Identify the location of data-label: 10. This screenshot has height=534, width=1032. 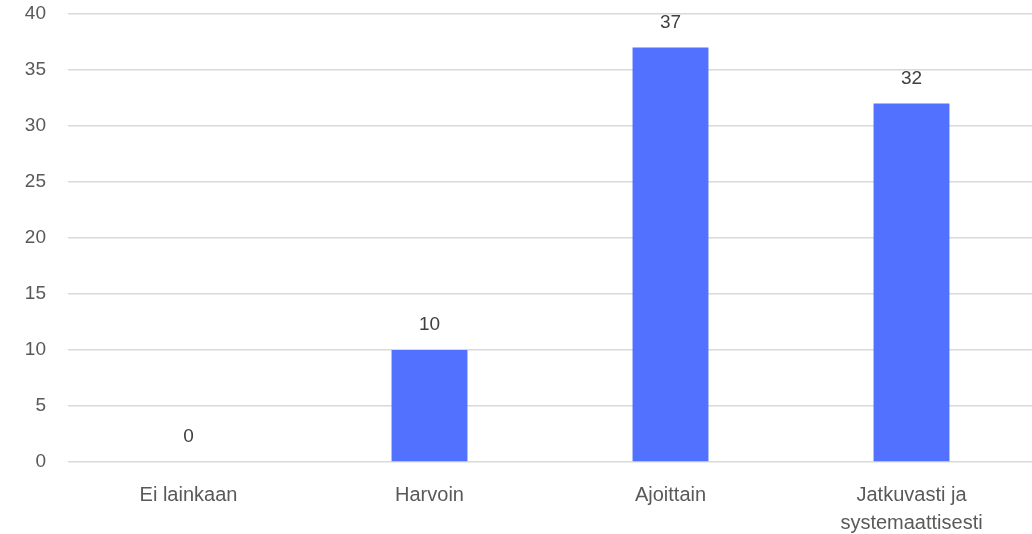
(429, 324).